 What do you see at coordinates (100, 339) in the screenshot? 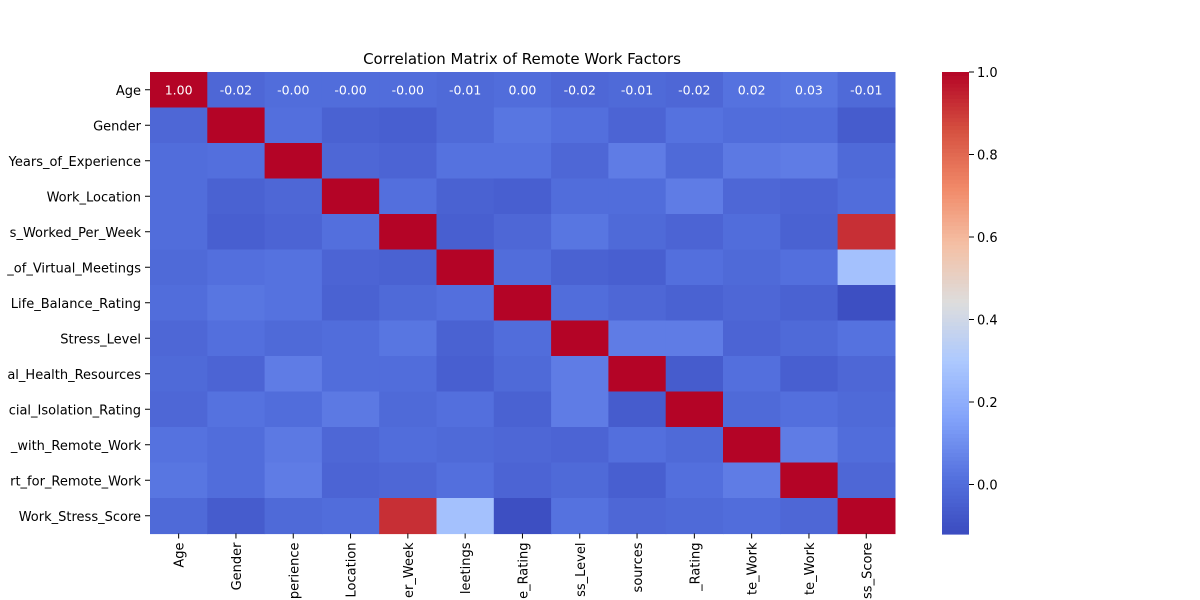
I see `y-tick-label: Stress_Level` at bounding box center [100, 339].